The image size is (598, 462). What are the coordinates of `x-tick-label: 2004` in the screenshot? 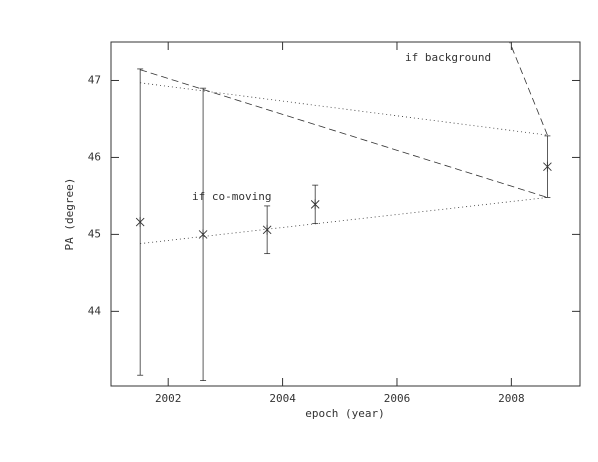 It's located at (282, 398).